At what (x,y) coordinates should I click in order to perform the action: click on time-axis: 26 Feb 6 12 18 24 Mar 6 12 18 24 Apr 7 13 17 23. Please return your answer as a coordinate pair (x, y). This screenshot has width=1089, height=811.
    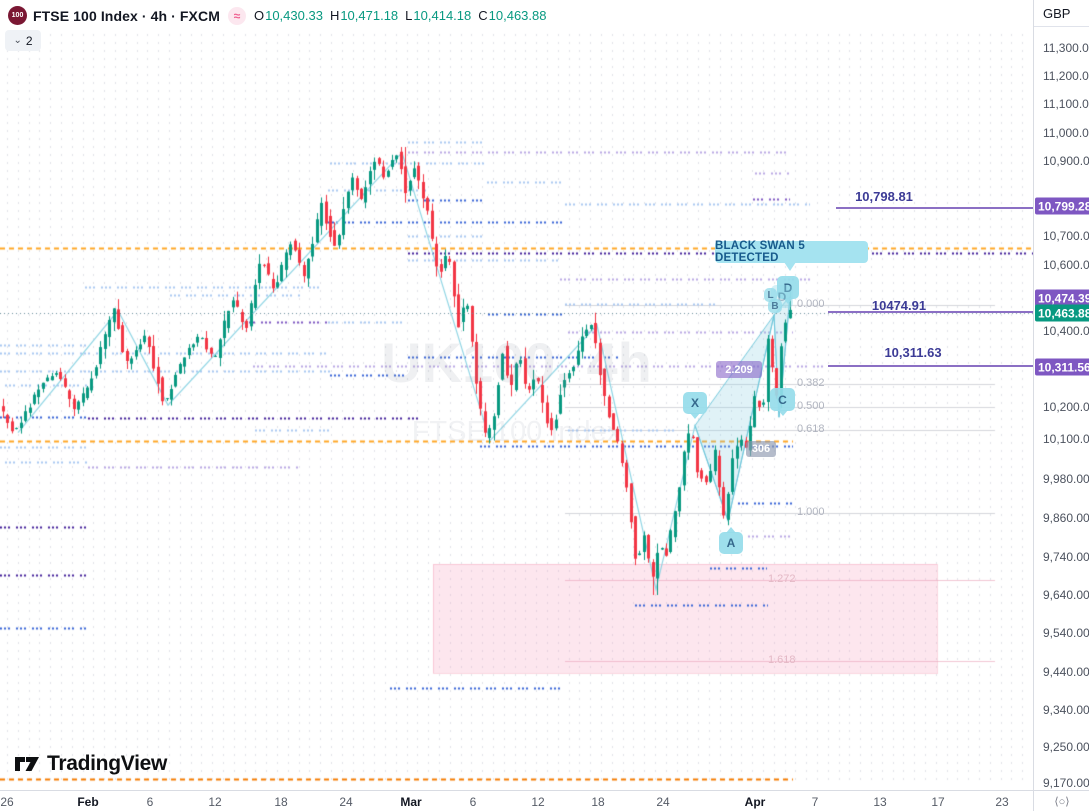
    Looking at the image, I should click on (516, 800).